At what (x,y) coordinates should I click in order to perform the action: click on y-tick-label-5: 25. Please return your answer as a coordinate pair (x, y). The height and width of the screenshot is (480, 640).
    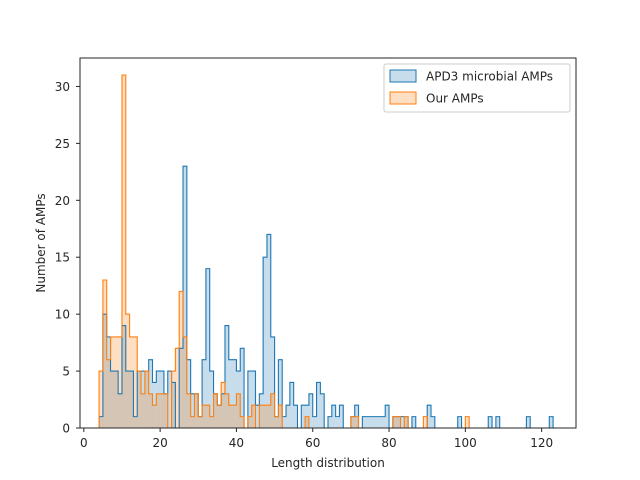
    Looking at the image, I should click on (62, 144).